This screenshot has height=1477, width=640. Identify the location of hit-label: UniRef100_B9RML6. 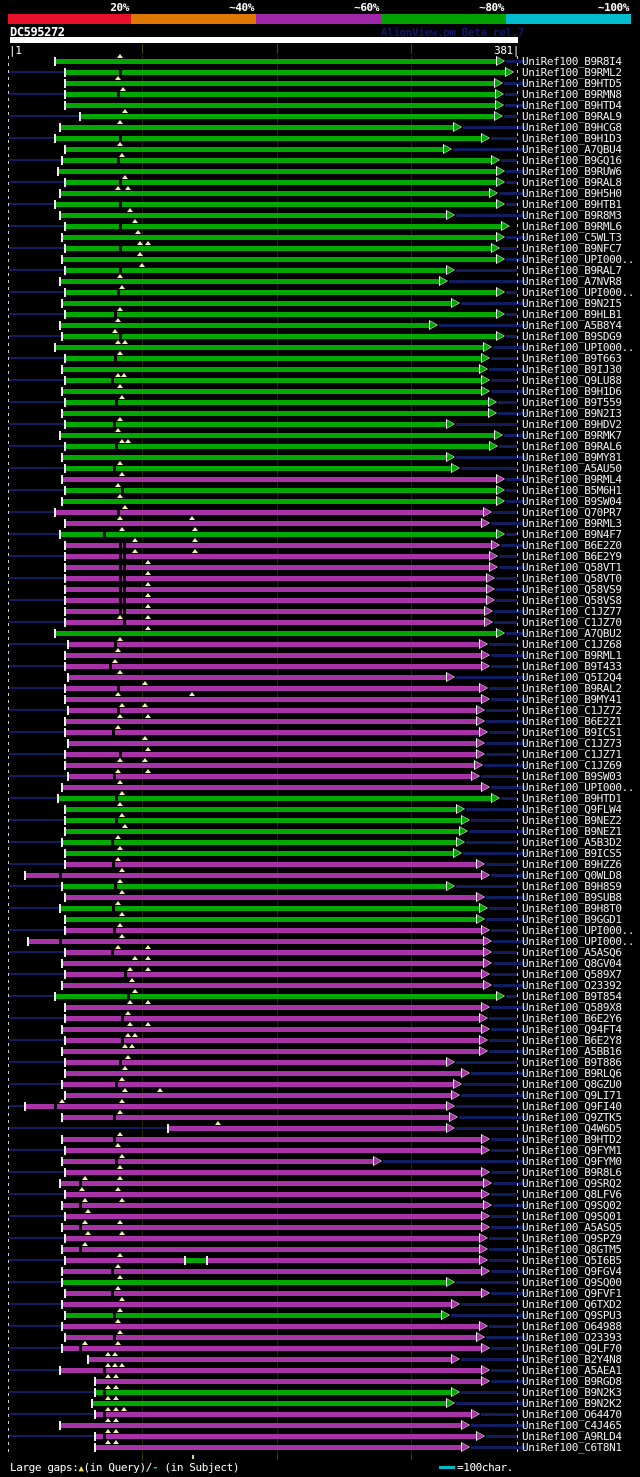
(572, 226).